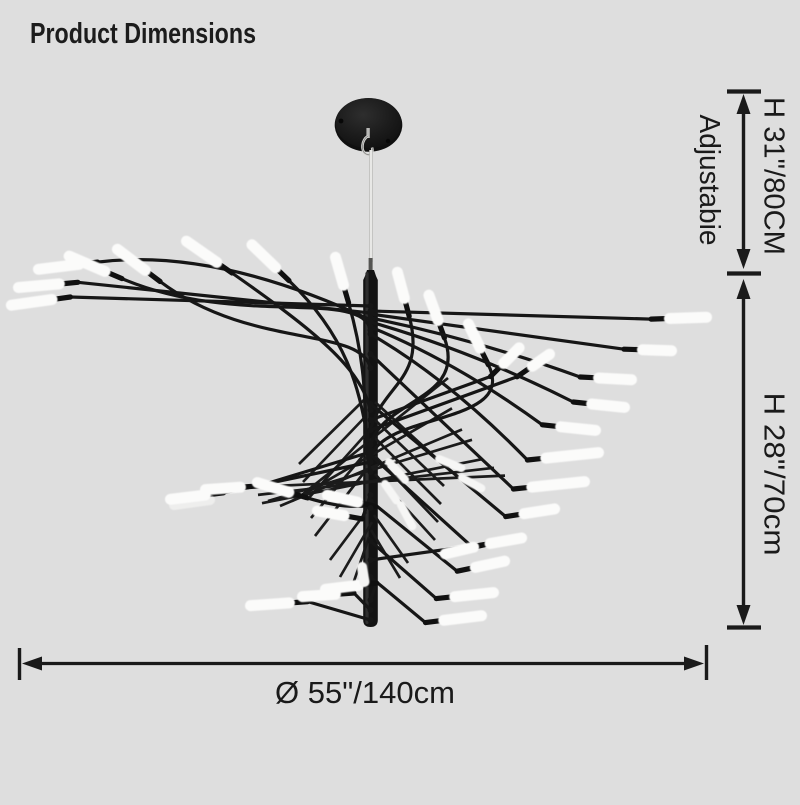  Describe the element at coordinates (774, 474) in the screenshot. I see `svg-text: H 28"/70cm` at that location.